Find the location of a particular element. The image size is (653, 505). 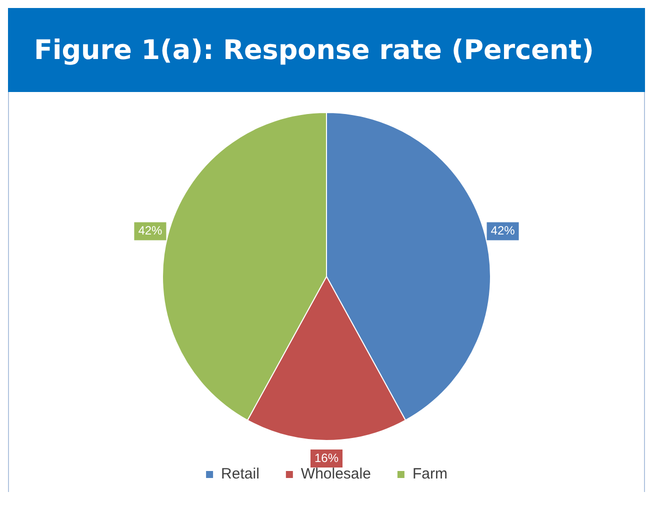

legend-label: Retail is located at coordinates (240, 474).